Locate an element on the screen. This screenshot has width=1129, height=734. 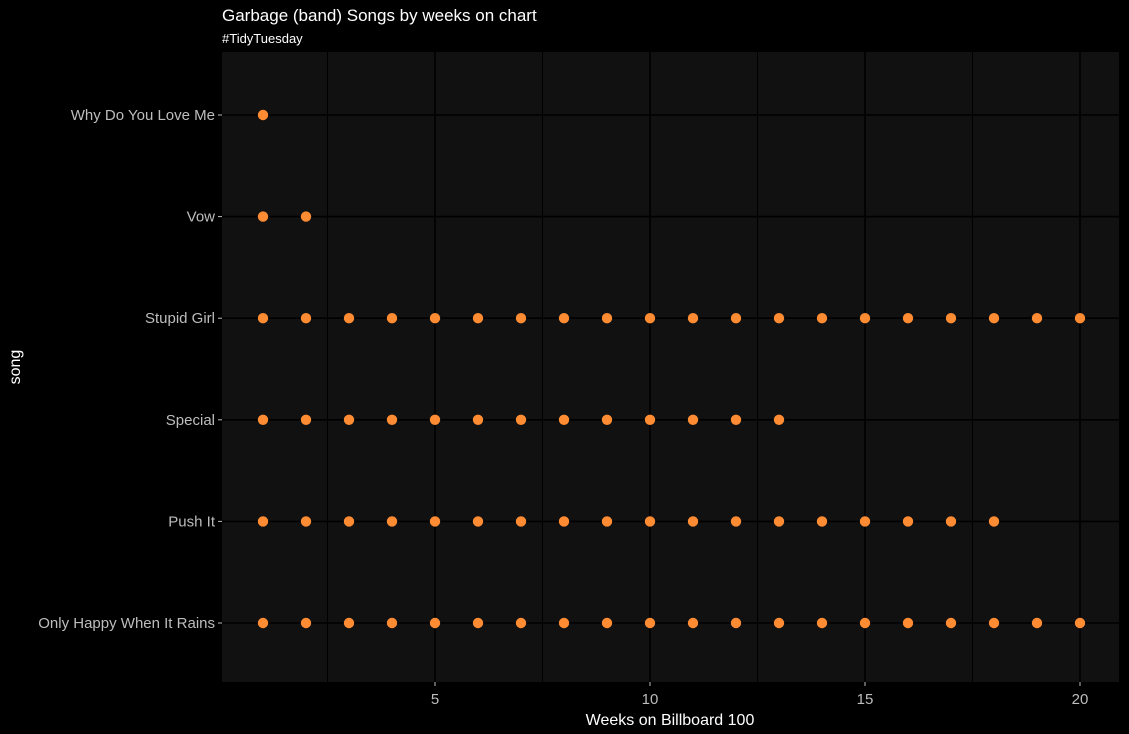
chart-subtitle: #TidyTuesday is located at coordinates (262, 38).